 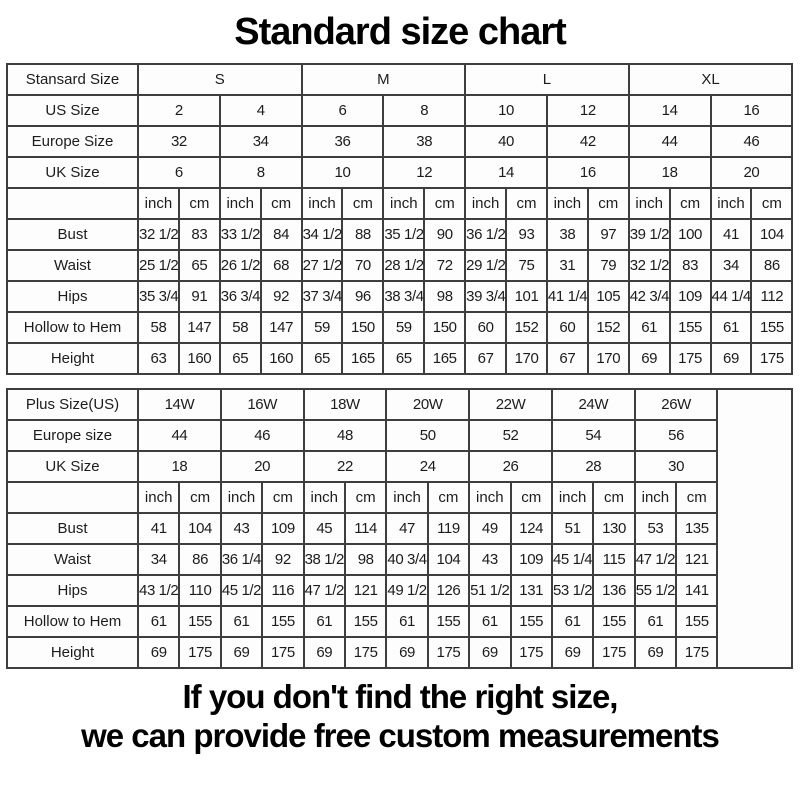 I want to click on value-cell: 105, so click(x=608, y=296).